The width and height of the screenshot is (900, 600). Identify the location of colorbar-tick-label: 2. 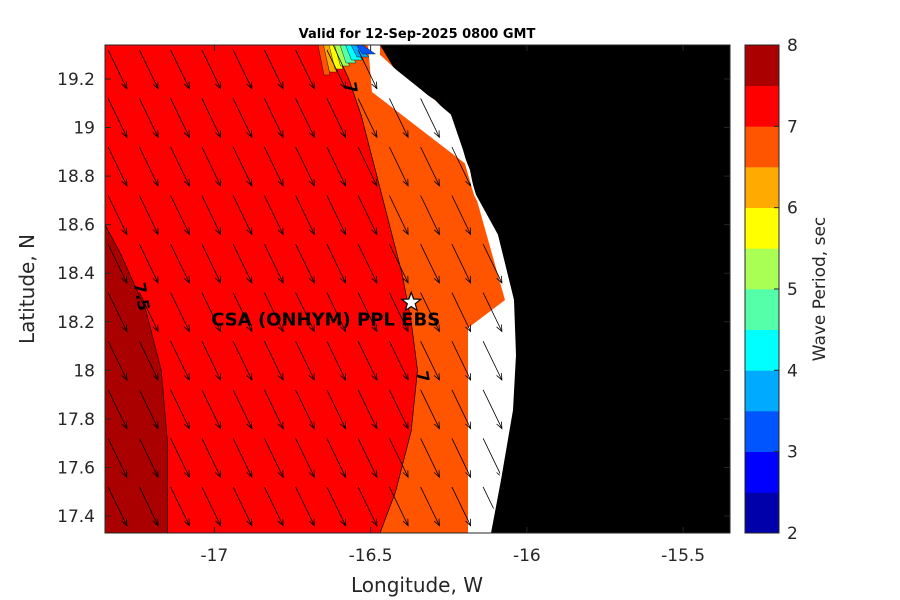
(792, 534).